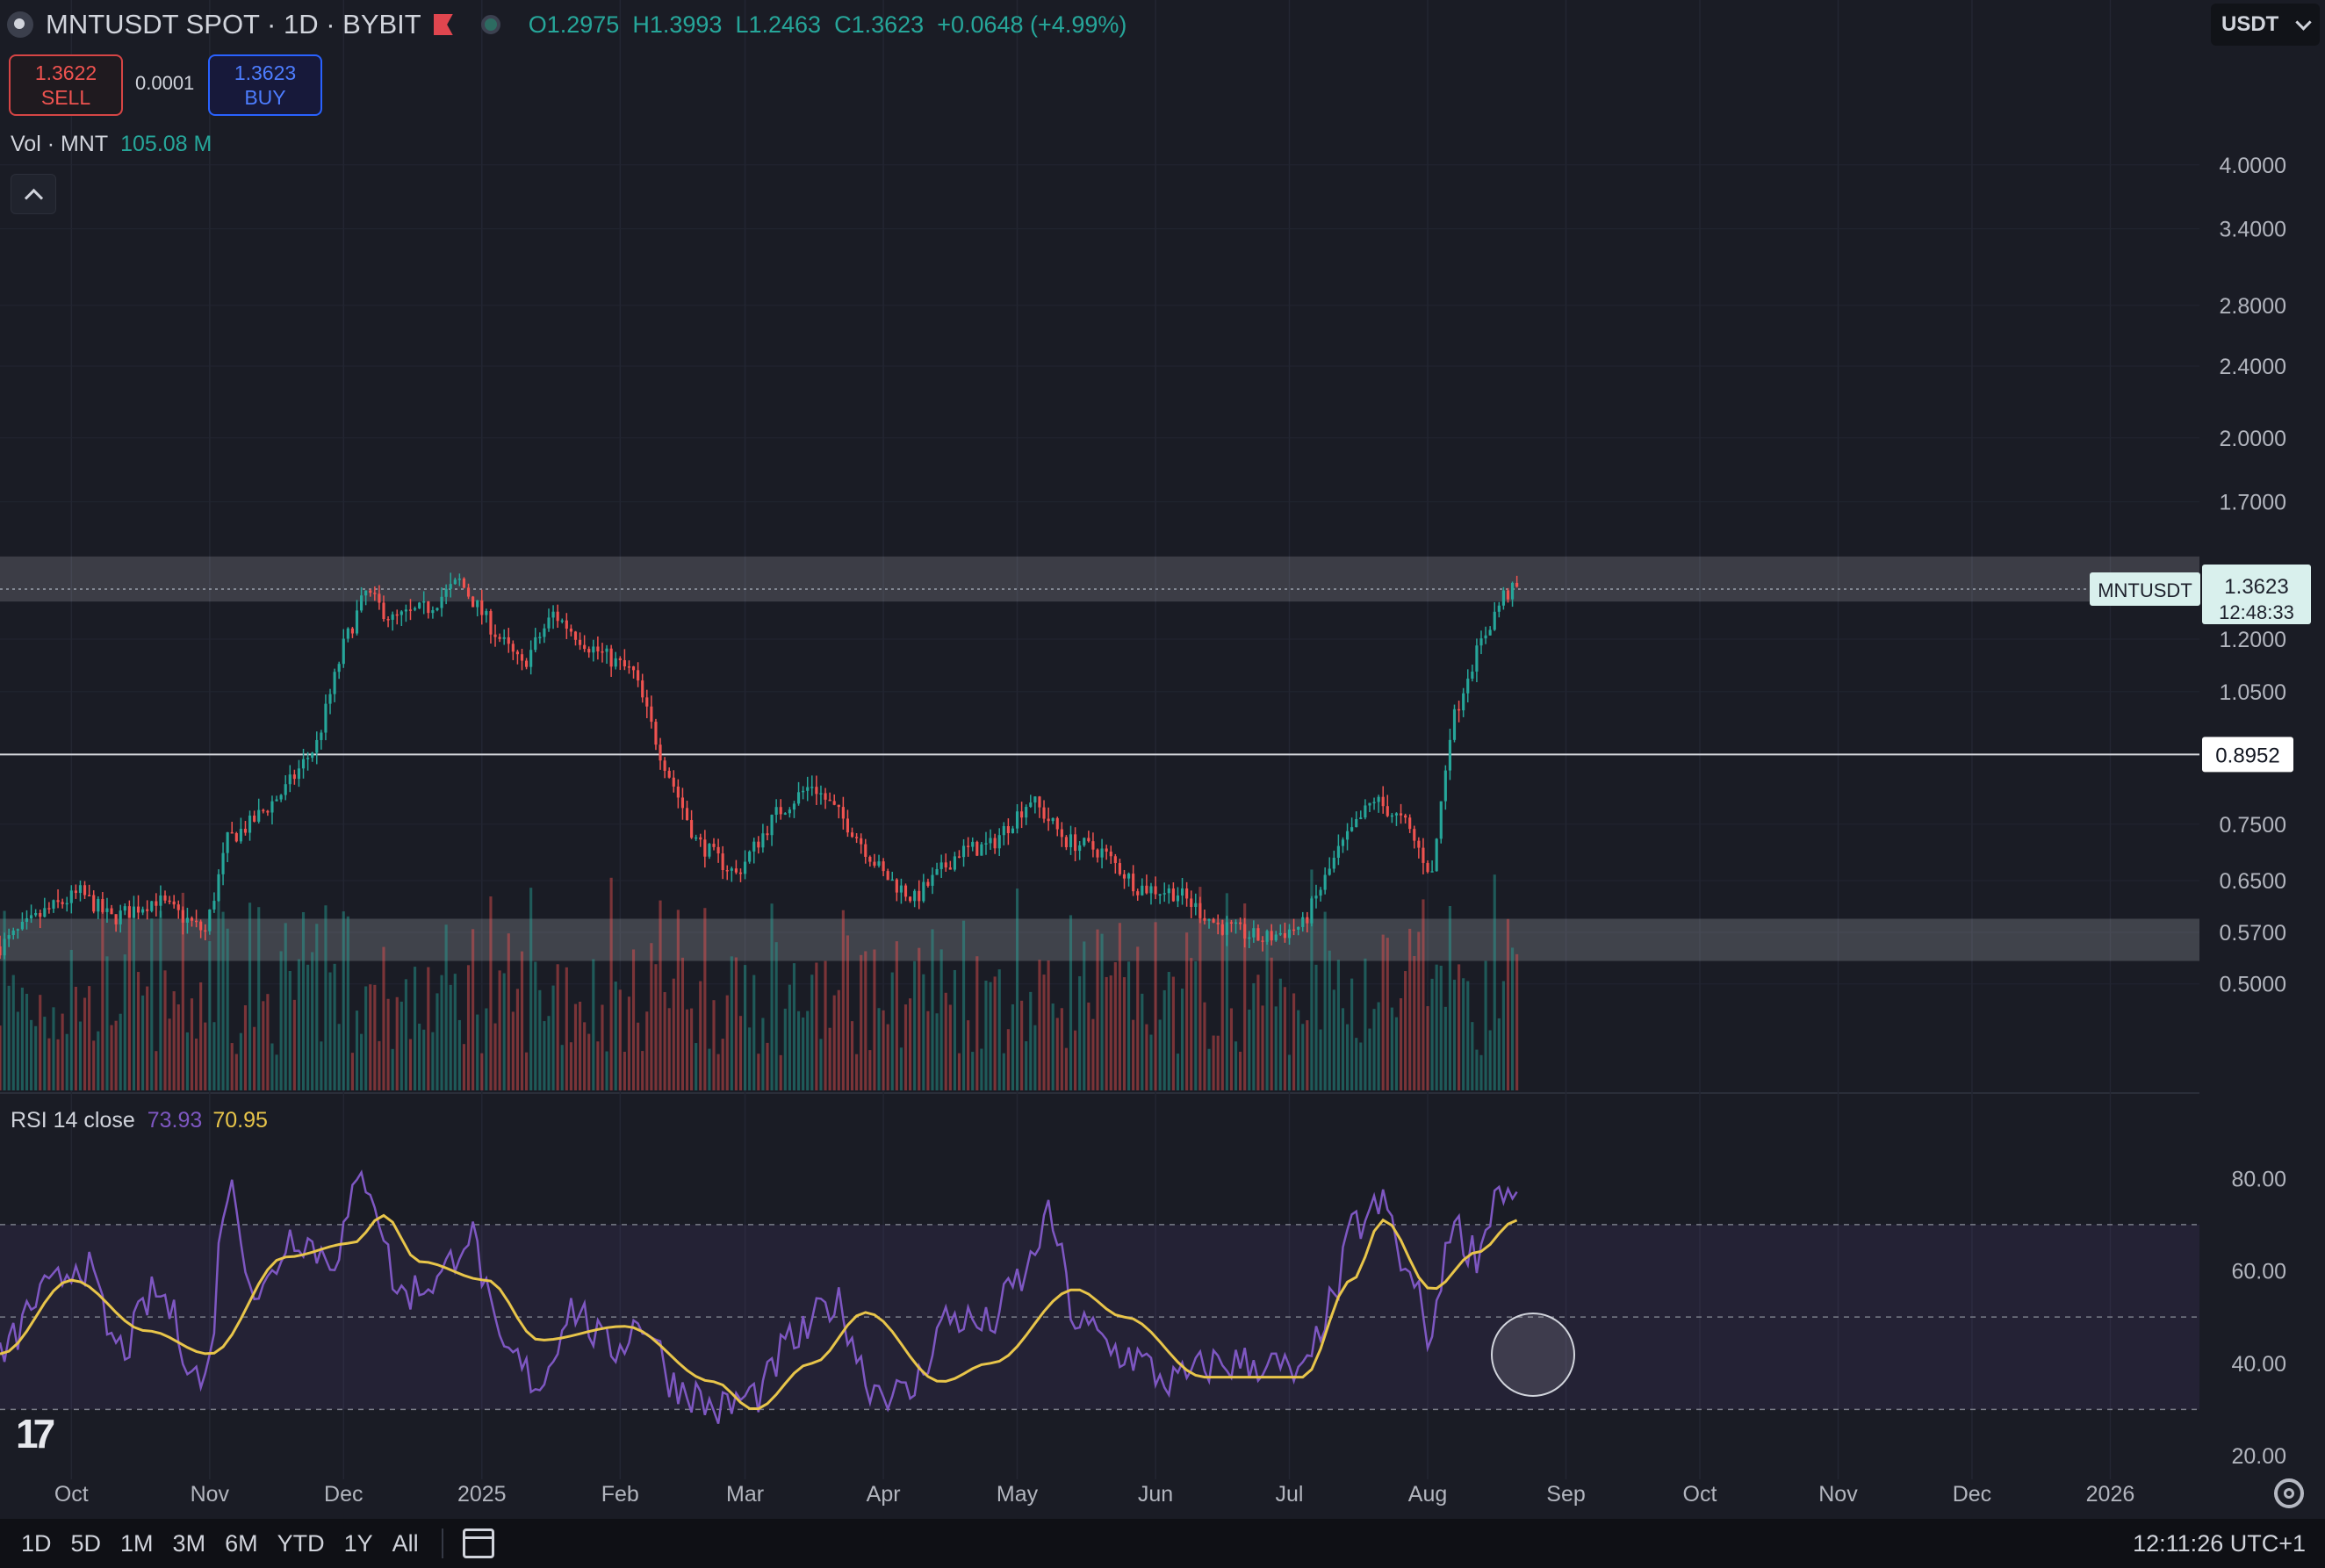  I want to click on settings-gear-icon, so click(2289, 1493).